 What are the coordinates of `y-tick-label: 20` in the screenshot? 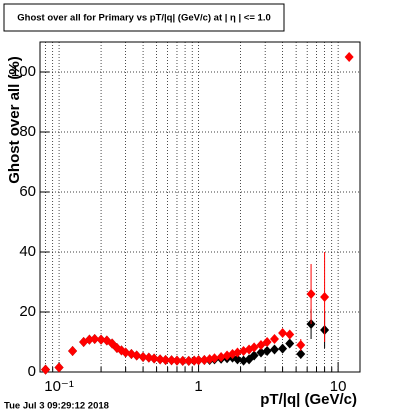 It's located at (27, 311).